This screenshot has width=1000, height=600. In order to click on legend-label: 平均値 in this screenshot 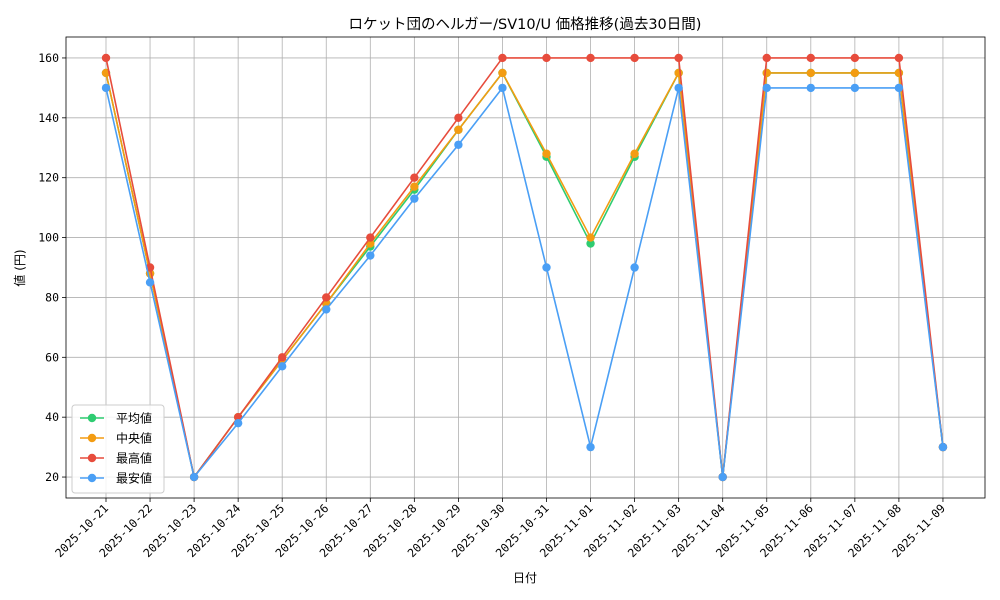, I will do `click(134, 418)`.